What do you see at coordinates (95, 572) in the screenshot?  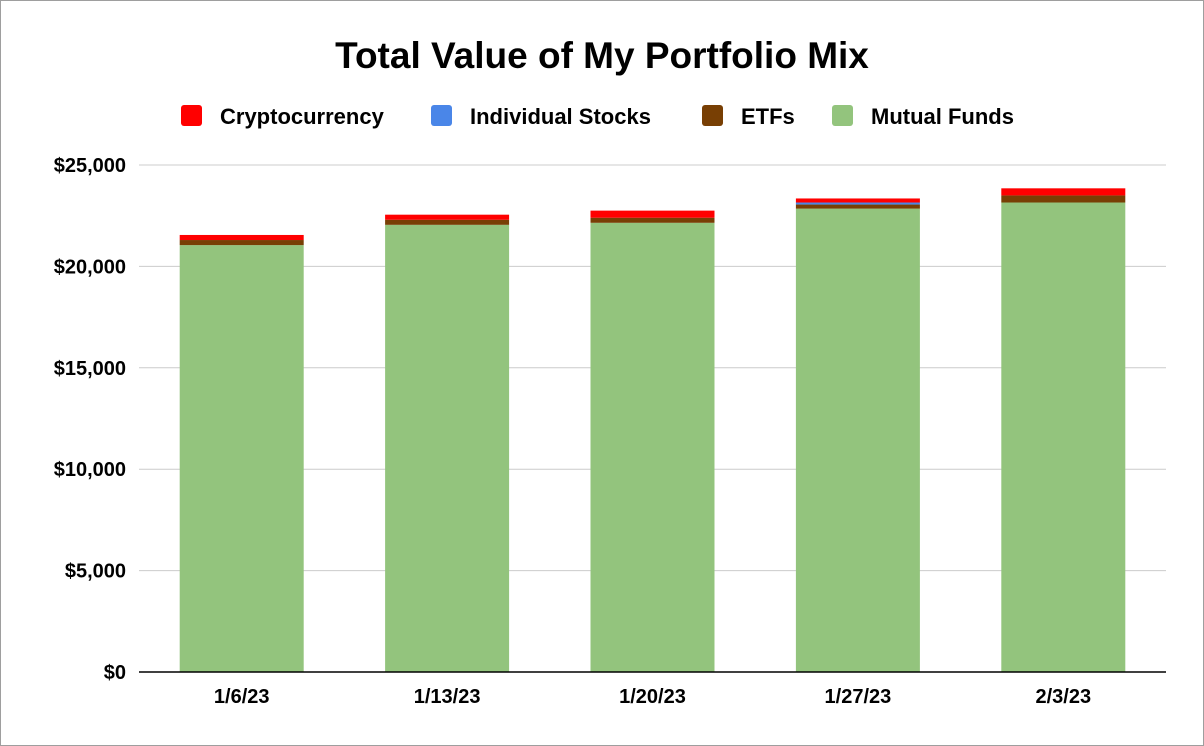 I see `y-tick-label: $5,000` at bounding box center [95, 572].